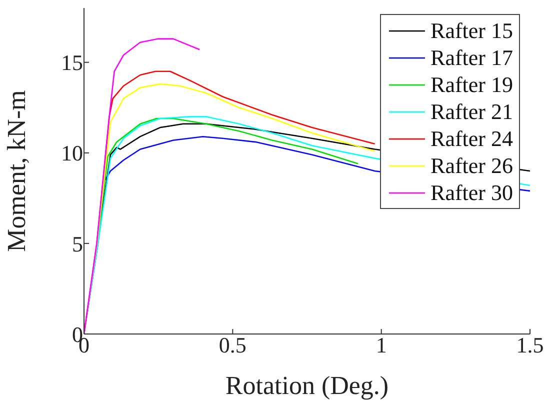 This screenshot has height=414, width=546. Describe the element at coordinates (471, 85) in the screenshot. I see `legend-label: Rafter 19` at that location.